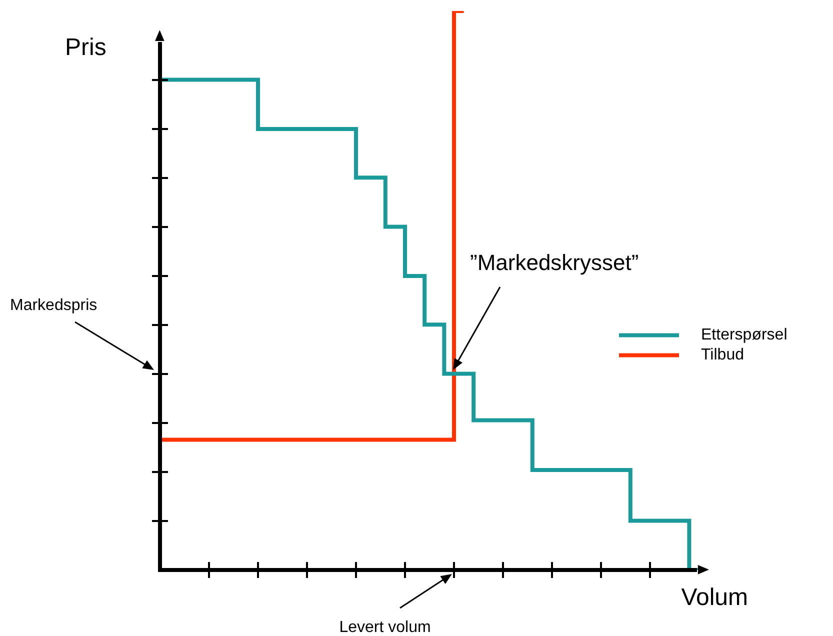 The height and width of the screenshot is (636, 833). Describe the element at coordinates (54, 305) in the screenshot. I see `text: Markedspris` at that location.